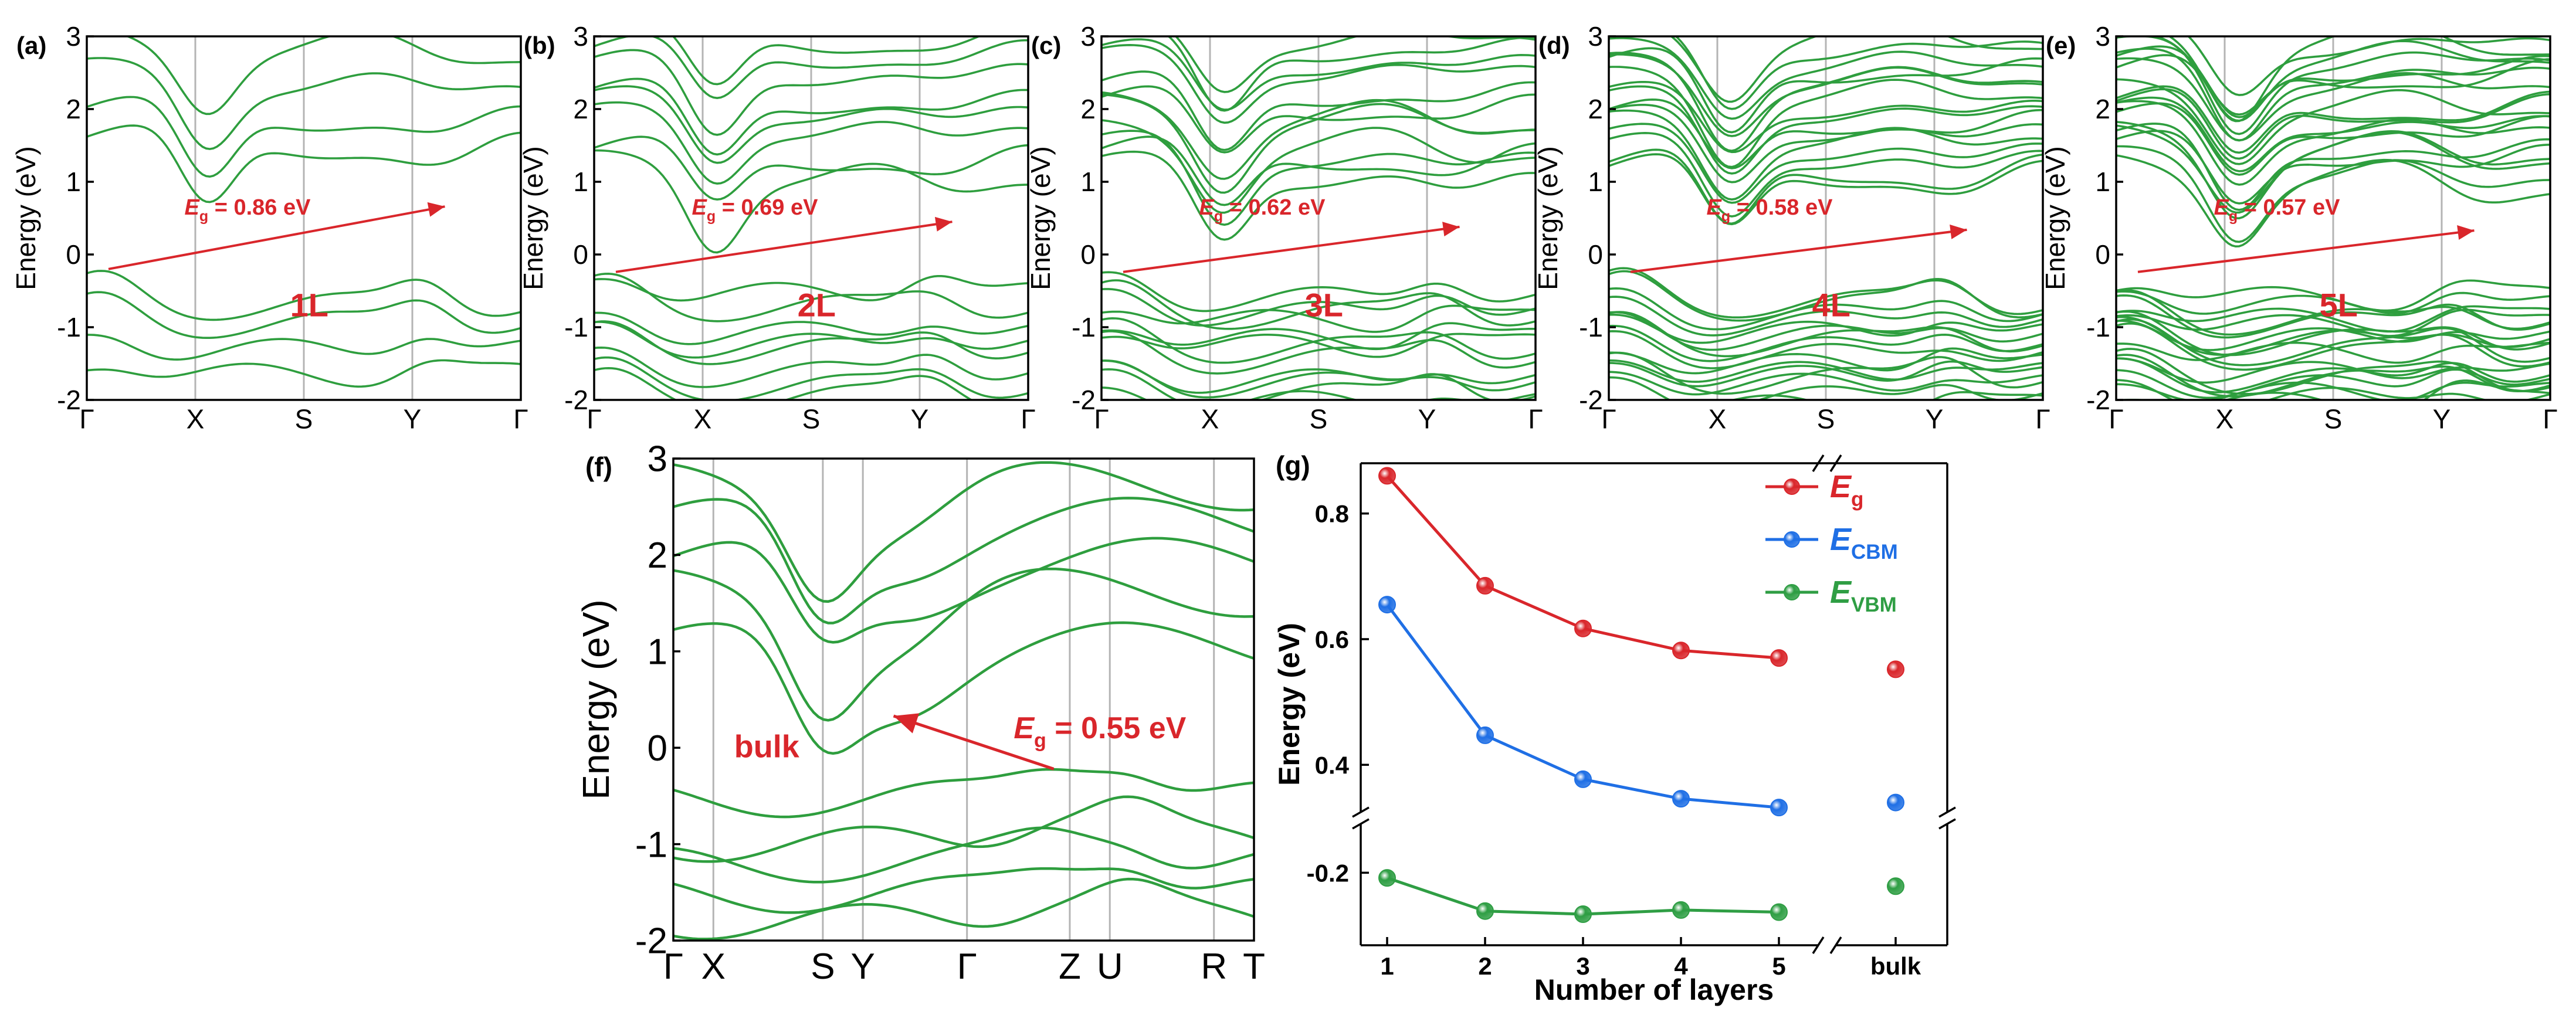 The height and width of the screenshot is (1025, 2576). Describe the element at coordinates (1726, 216) in the screenshot. I see `gap-label-d-subscript: g` at that location.